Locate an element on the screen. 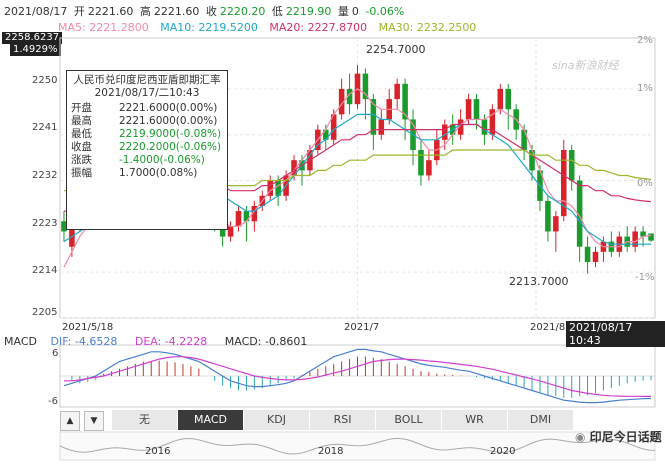 This screenshot has height=465, width=665. price-badge: 2258.6237 is located at coordinates (32, 38).